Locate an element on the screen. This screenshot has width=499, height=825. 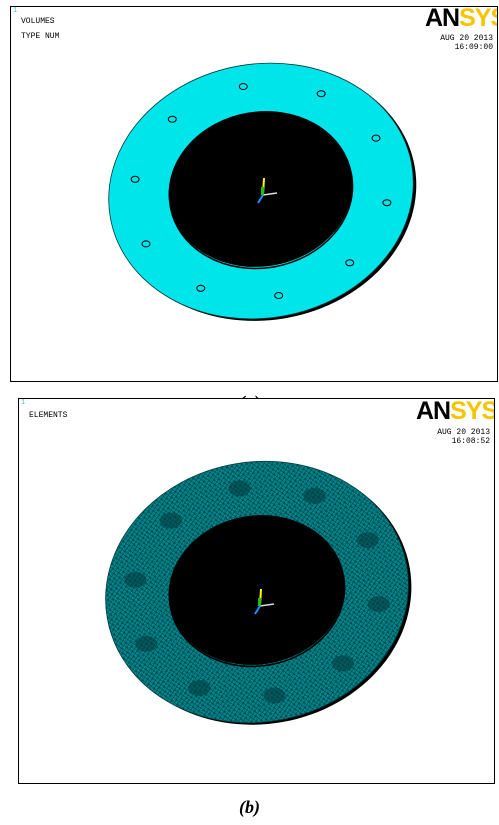
plot-subtitle-type-num: TYPE NUM is located at coordinates (40, 36).